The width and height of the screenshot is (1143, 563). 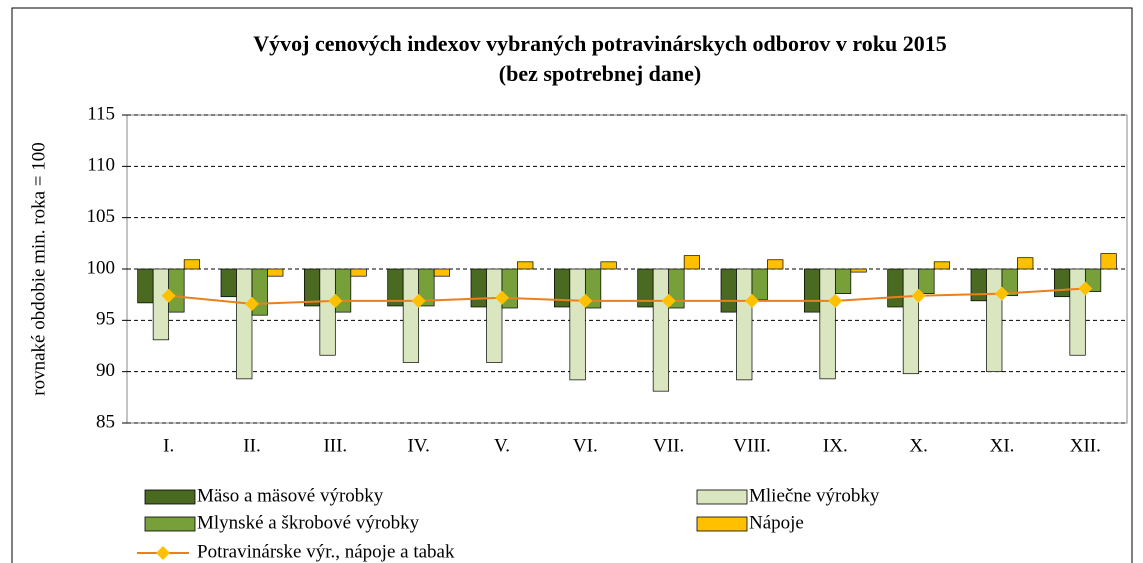 What do you see at coordinates (627, 296) in the screenshot?
I see `line` at bounding box center [627, 296].